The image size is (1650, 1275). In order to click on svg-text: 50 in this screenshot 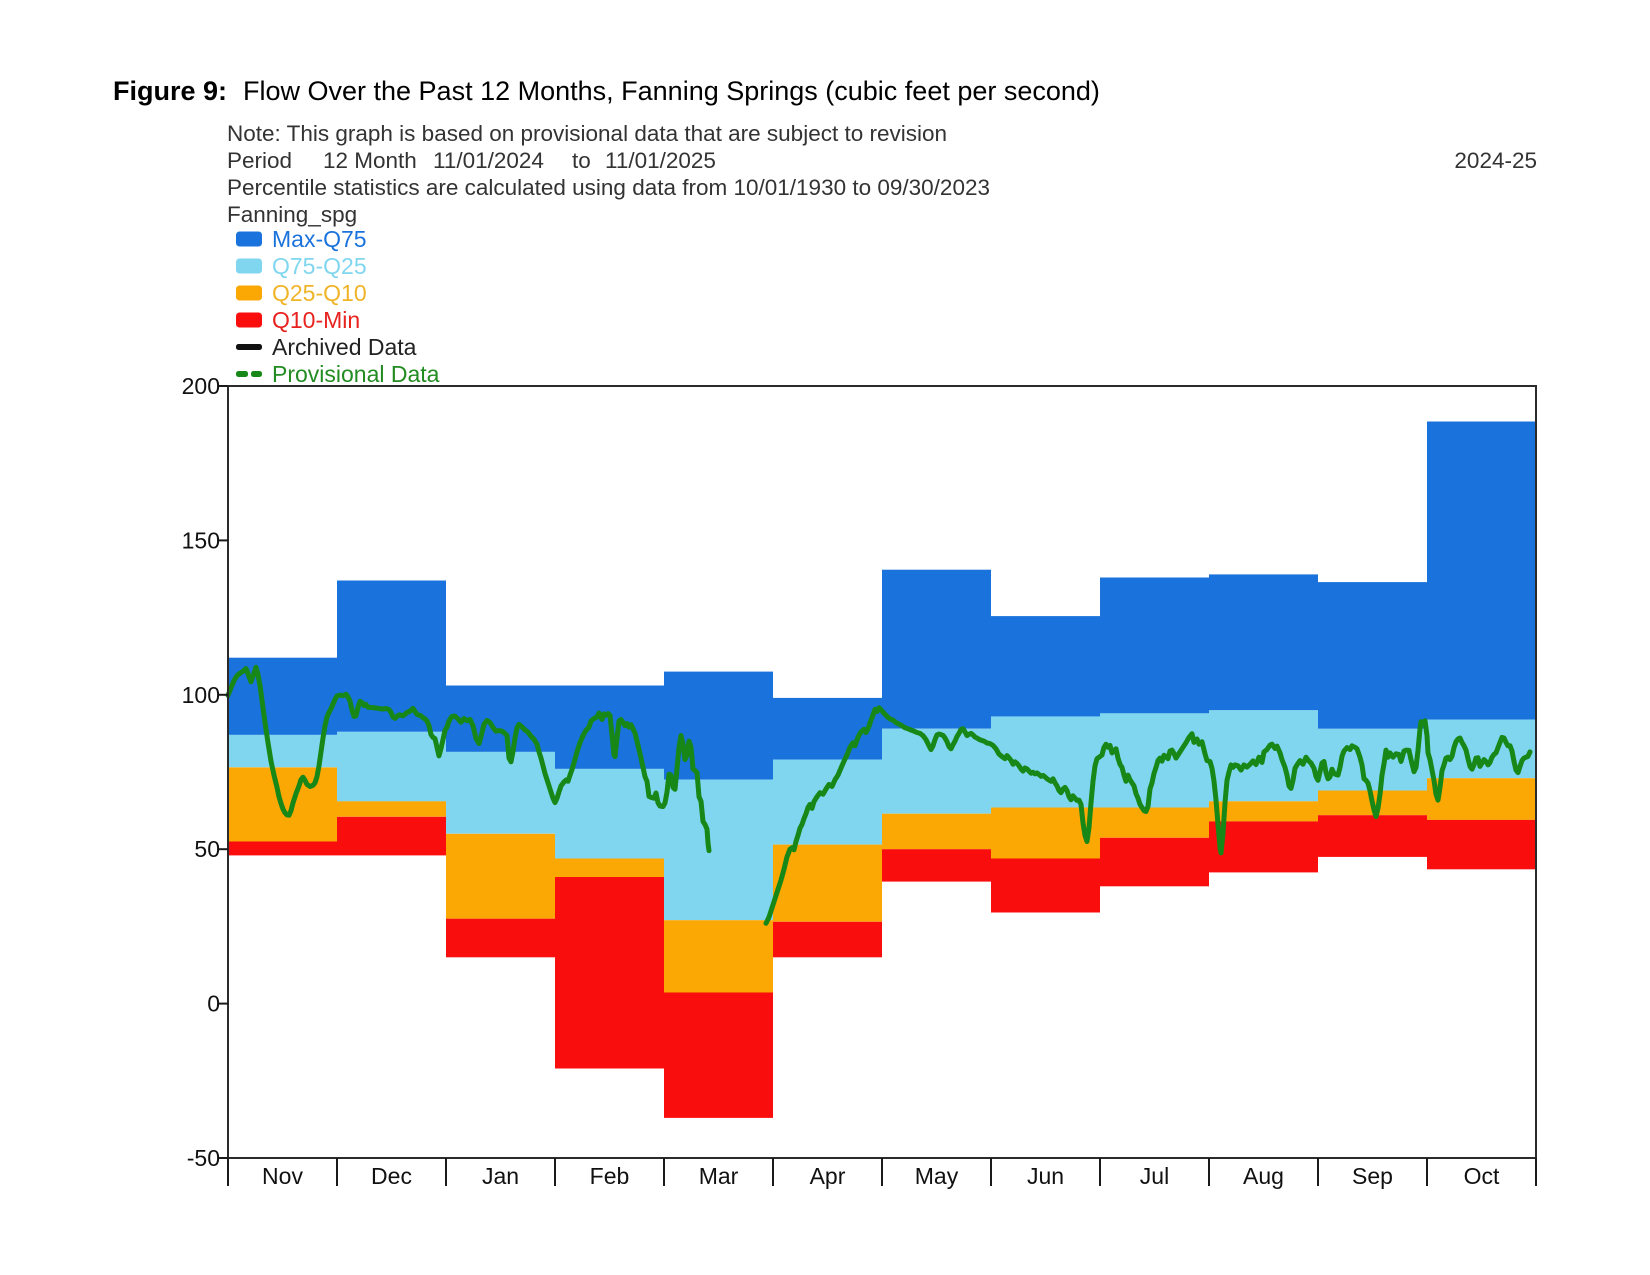, I will do `click(207, 849)`.